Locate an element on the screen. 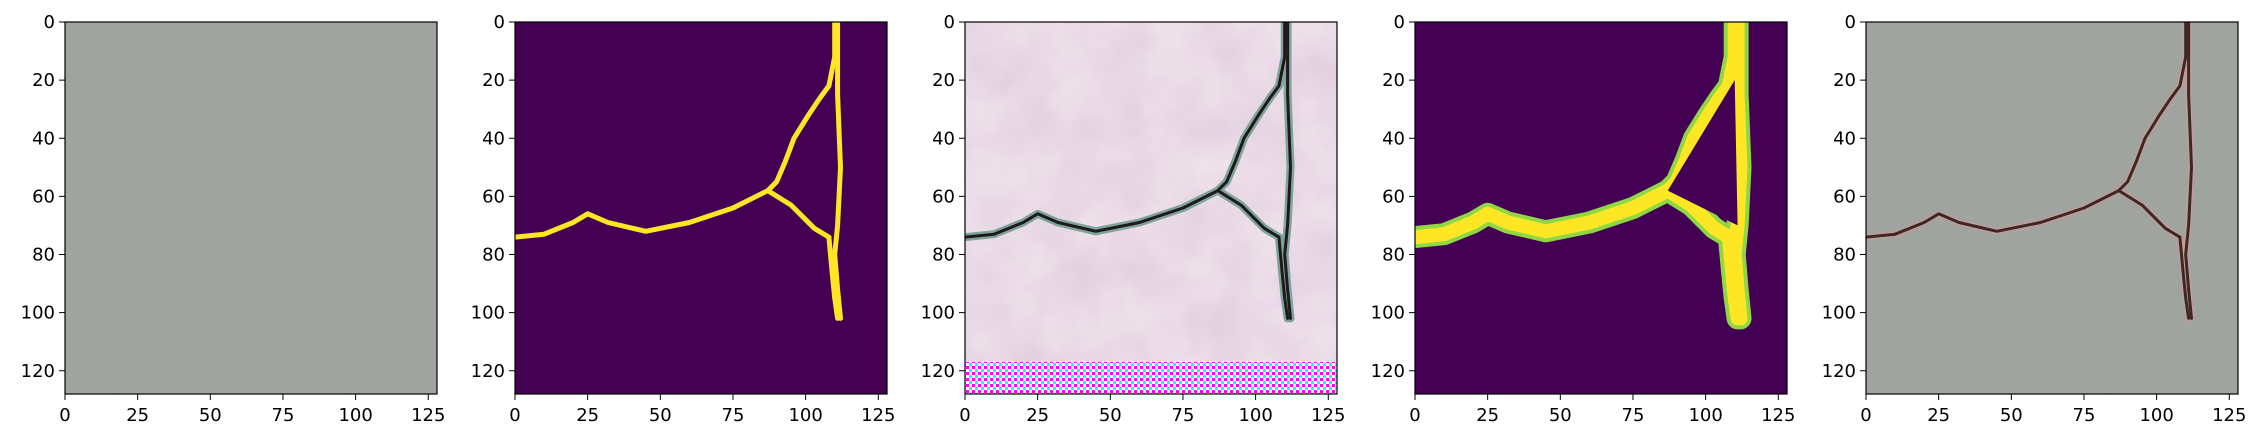 The width and height of the screenshot is (2259, 440). panel-image-smooth-mask is located at coordinates (1601, 208).